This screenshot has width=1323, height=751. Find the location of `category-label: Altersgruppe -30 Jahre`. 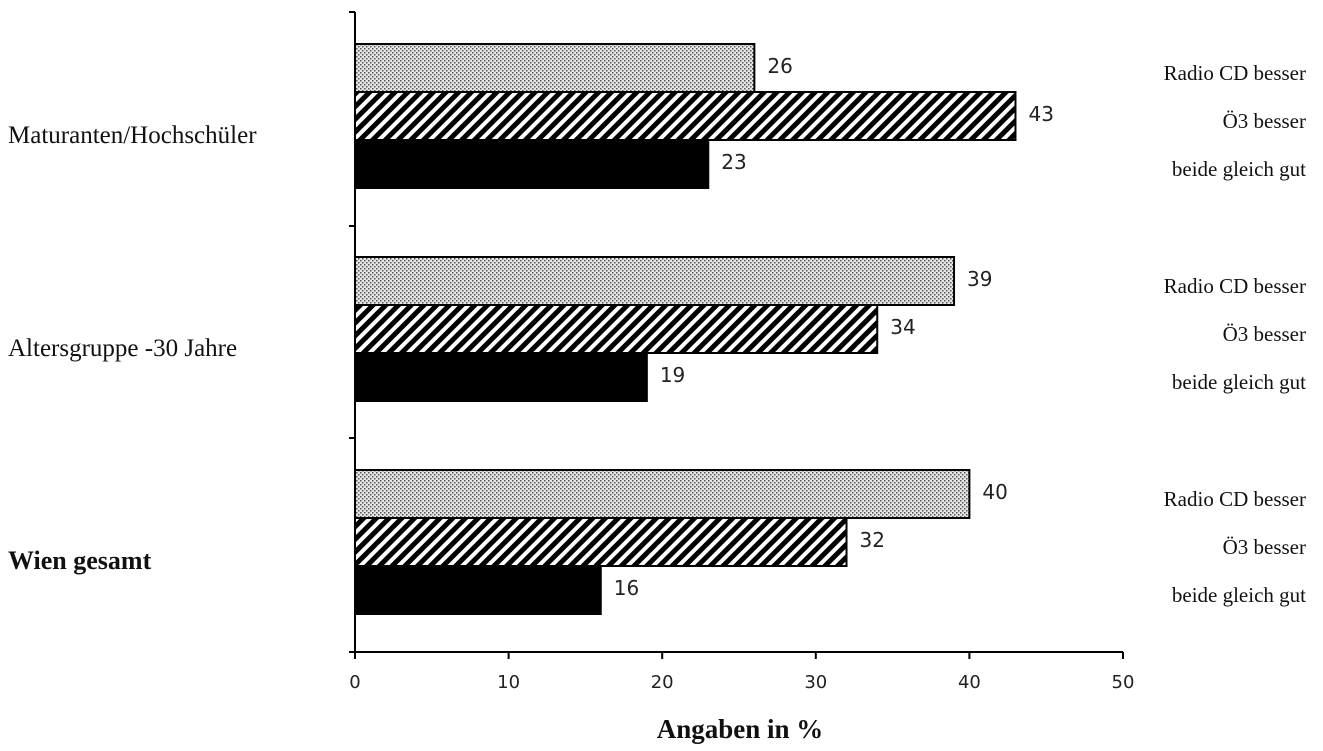

category-label: Altersgruppe -30 Jahre is located at coordinates (122, 348).